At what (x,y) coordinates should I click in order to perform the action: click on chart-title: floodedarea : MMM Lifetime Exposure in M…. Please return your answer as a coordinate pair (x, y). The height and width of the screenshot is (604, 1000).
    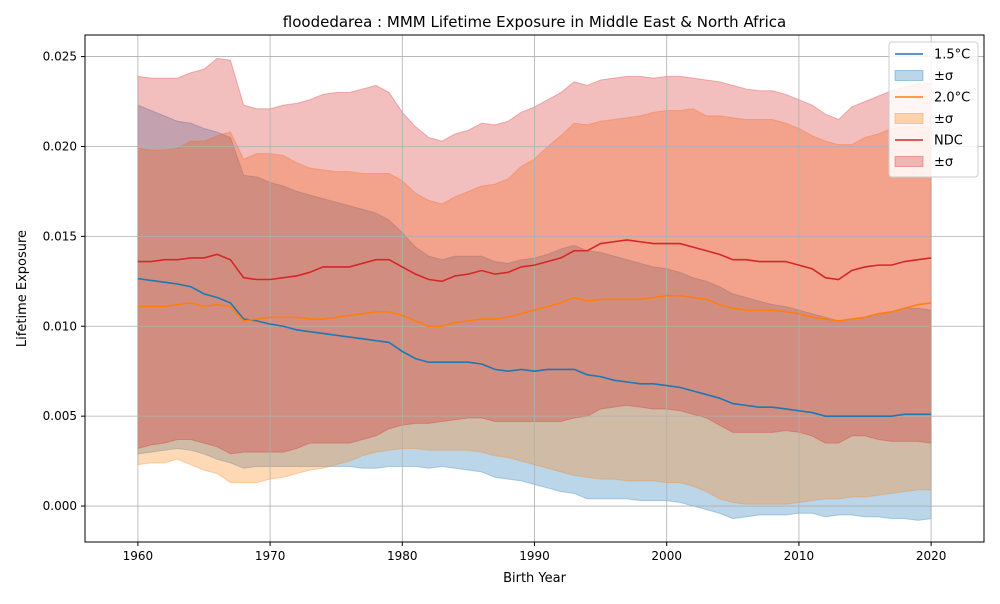
    Looking at the image, I should click on (534, 22).